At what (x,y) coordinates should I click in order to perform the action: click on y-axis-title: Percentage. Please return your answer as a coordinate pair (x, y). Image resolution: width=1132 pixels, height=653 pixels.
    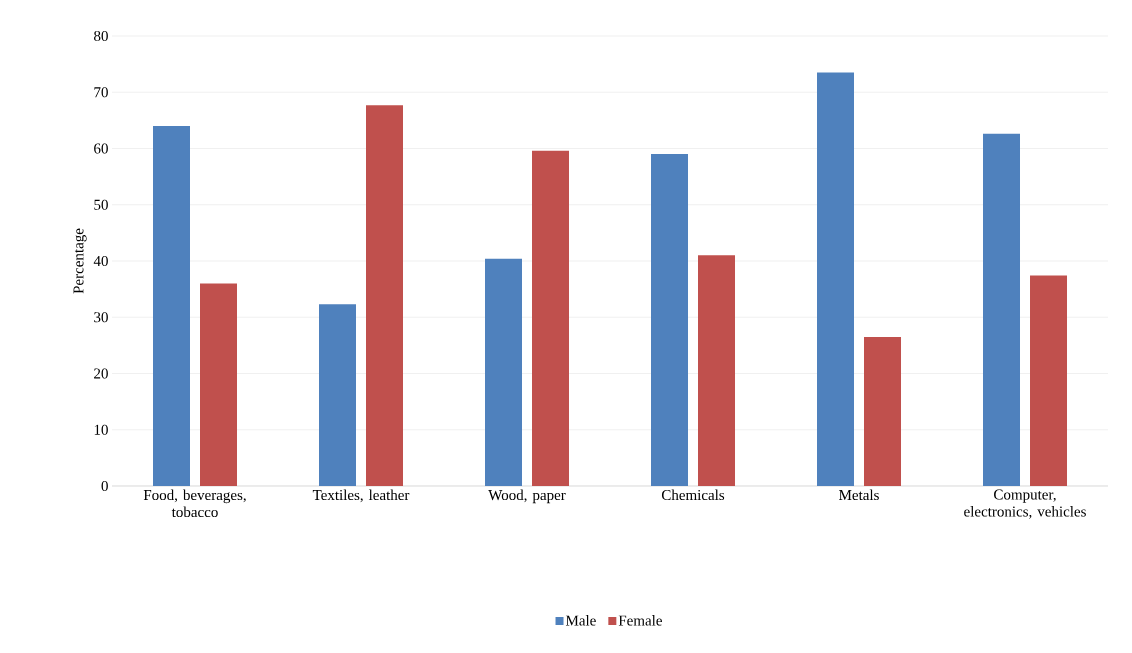
    Looking at the image, I should click on (80, 261).